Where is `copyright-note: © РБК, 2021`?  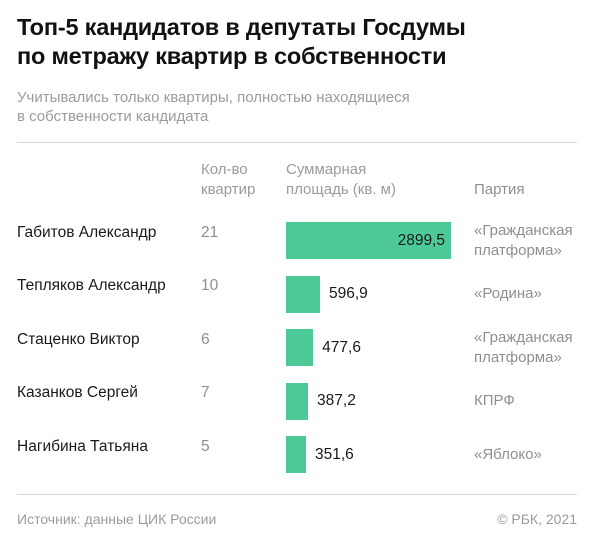
copyright-note: © РБК, 2021 is located at coordinates (537, 519).